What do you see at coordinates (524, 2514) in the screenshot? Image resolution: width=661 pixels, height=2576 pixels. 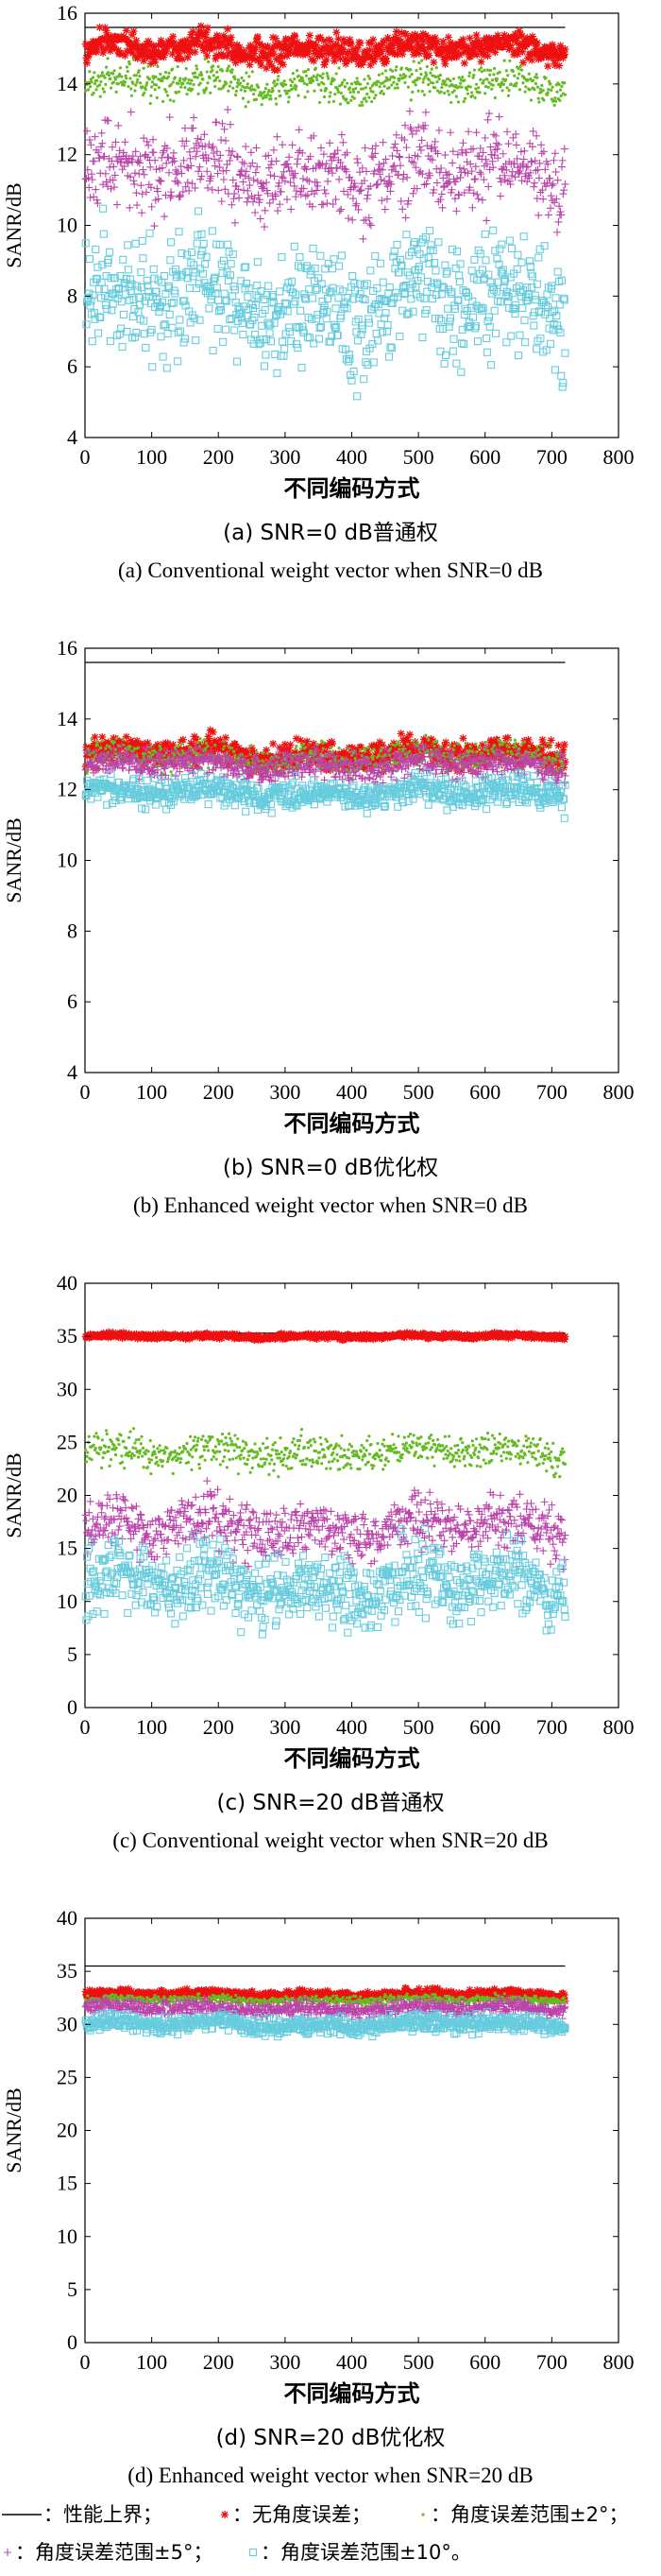 I see `legend-item-err2: ：角度误差范围±2°；` at bounding box center [524, 2514].